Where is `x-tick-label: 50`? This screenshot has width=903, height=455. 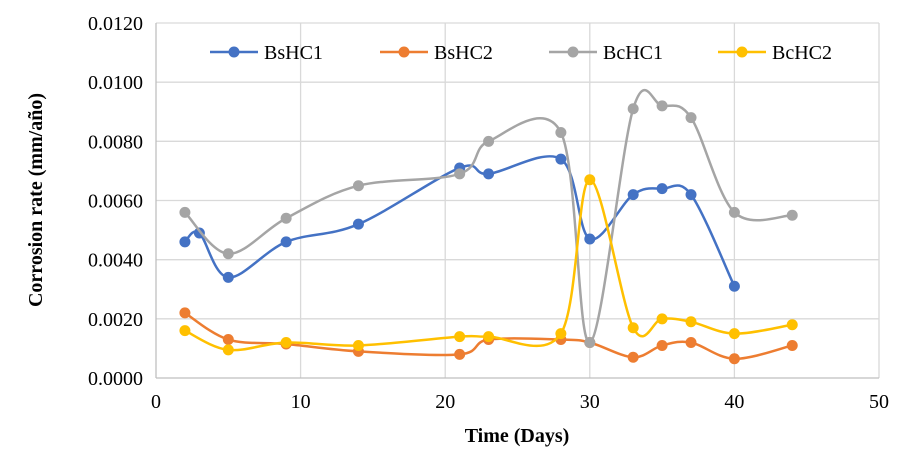
x-tick-label: 50 is located at coordinates (879, 402).